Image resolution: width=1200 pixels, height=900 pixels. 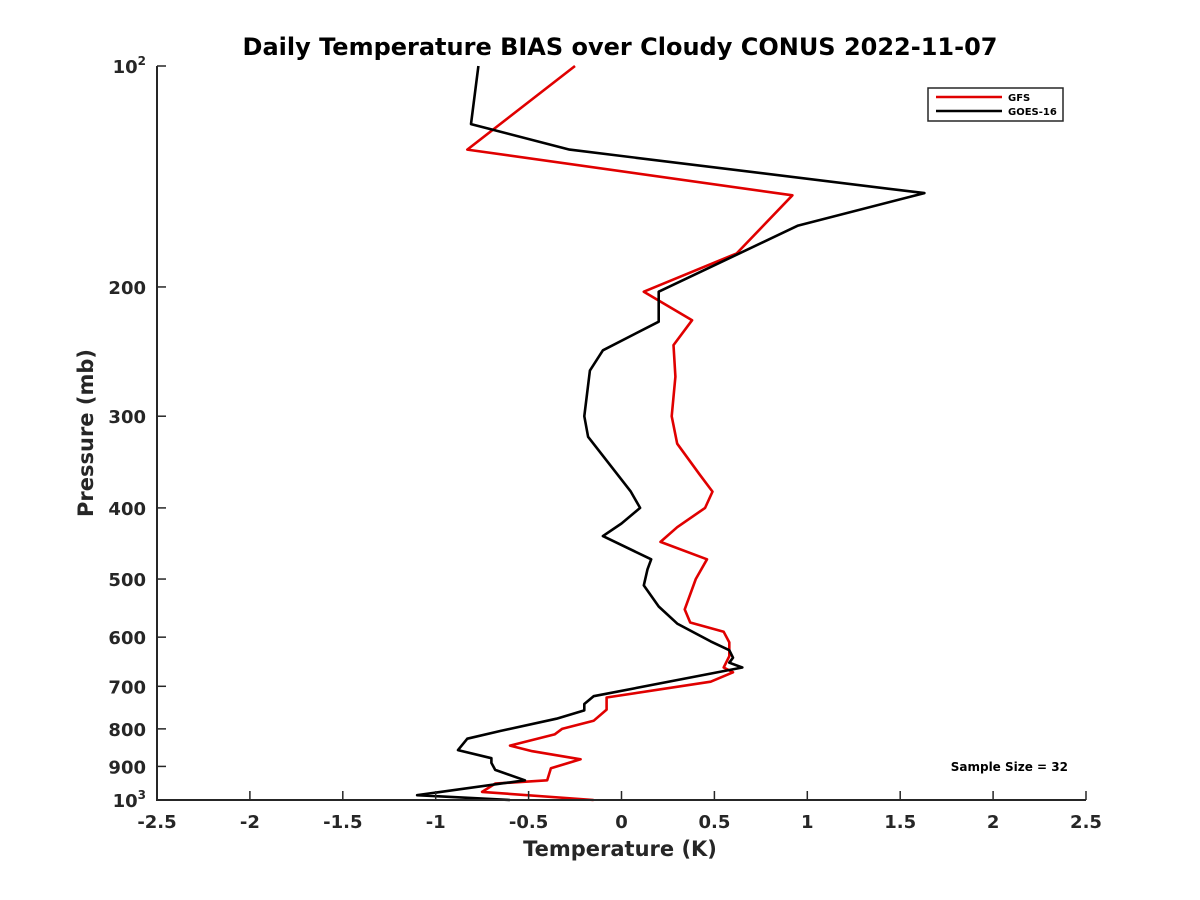 I want to click on x-tick-label: 1.5, so click(x=900, y=822).